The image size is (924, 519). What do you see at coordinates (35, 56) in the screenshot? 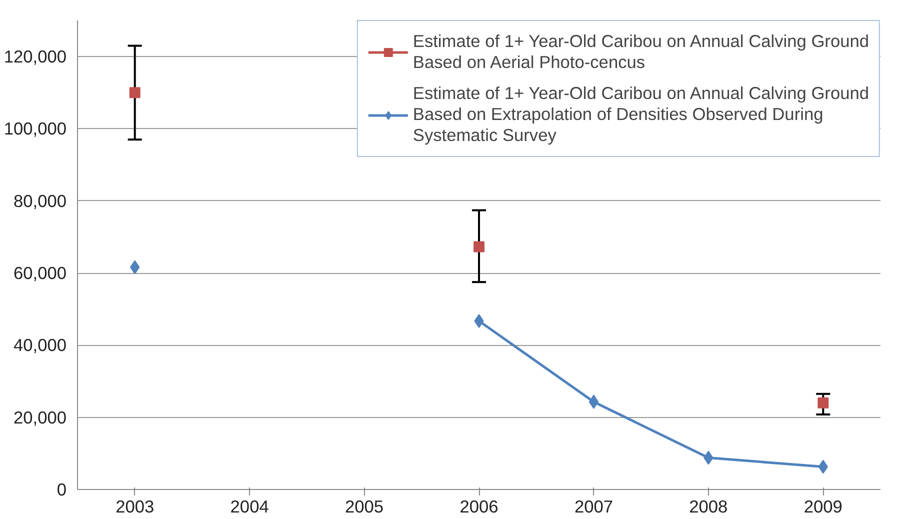
I see `y-tick-label: 120,000` at bounding box center [35, 56].